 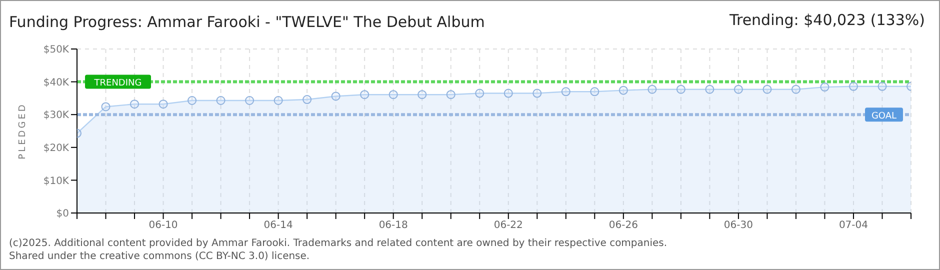 What do you see at coordinates (338, 243) in the screenshot?
I see `text: (c)2025. Additional content provided by Ammar Farooki. Trademarks and related content are owned by their respective companies.` at bounding box center [338, 243].